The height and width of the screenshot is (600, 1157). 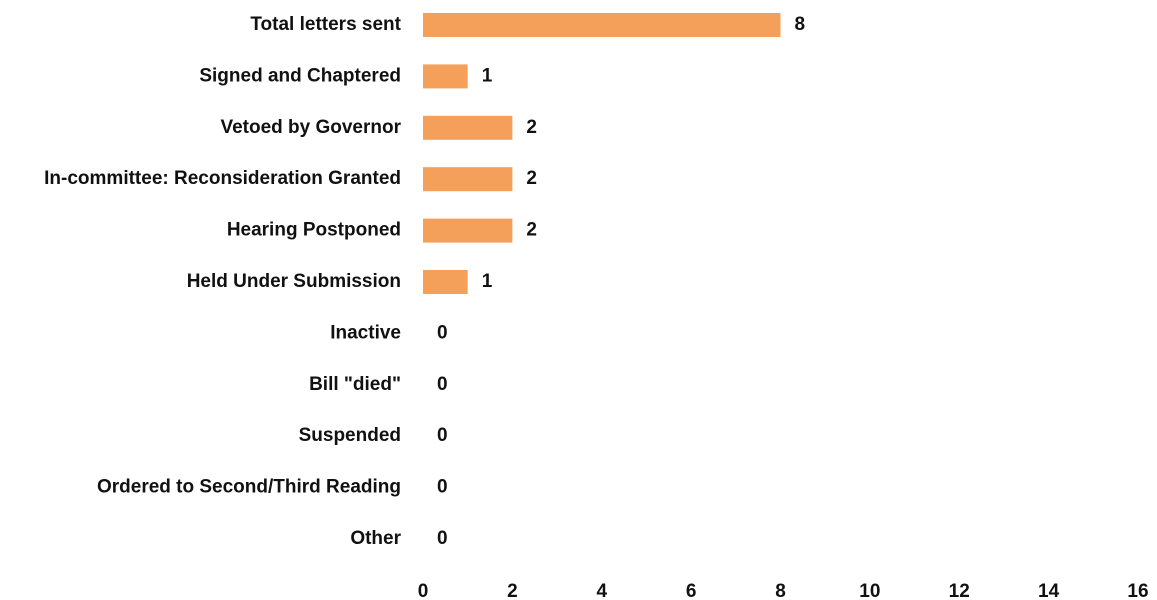 I want to click on category-label: Ordered to Second/Third Reading, so click(x=249, y=487).